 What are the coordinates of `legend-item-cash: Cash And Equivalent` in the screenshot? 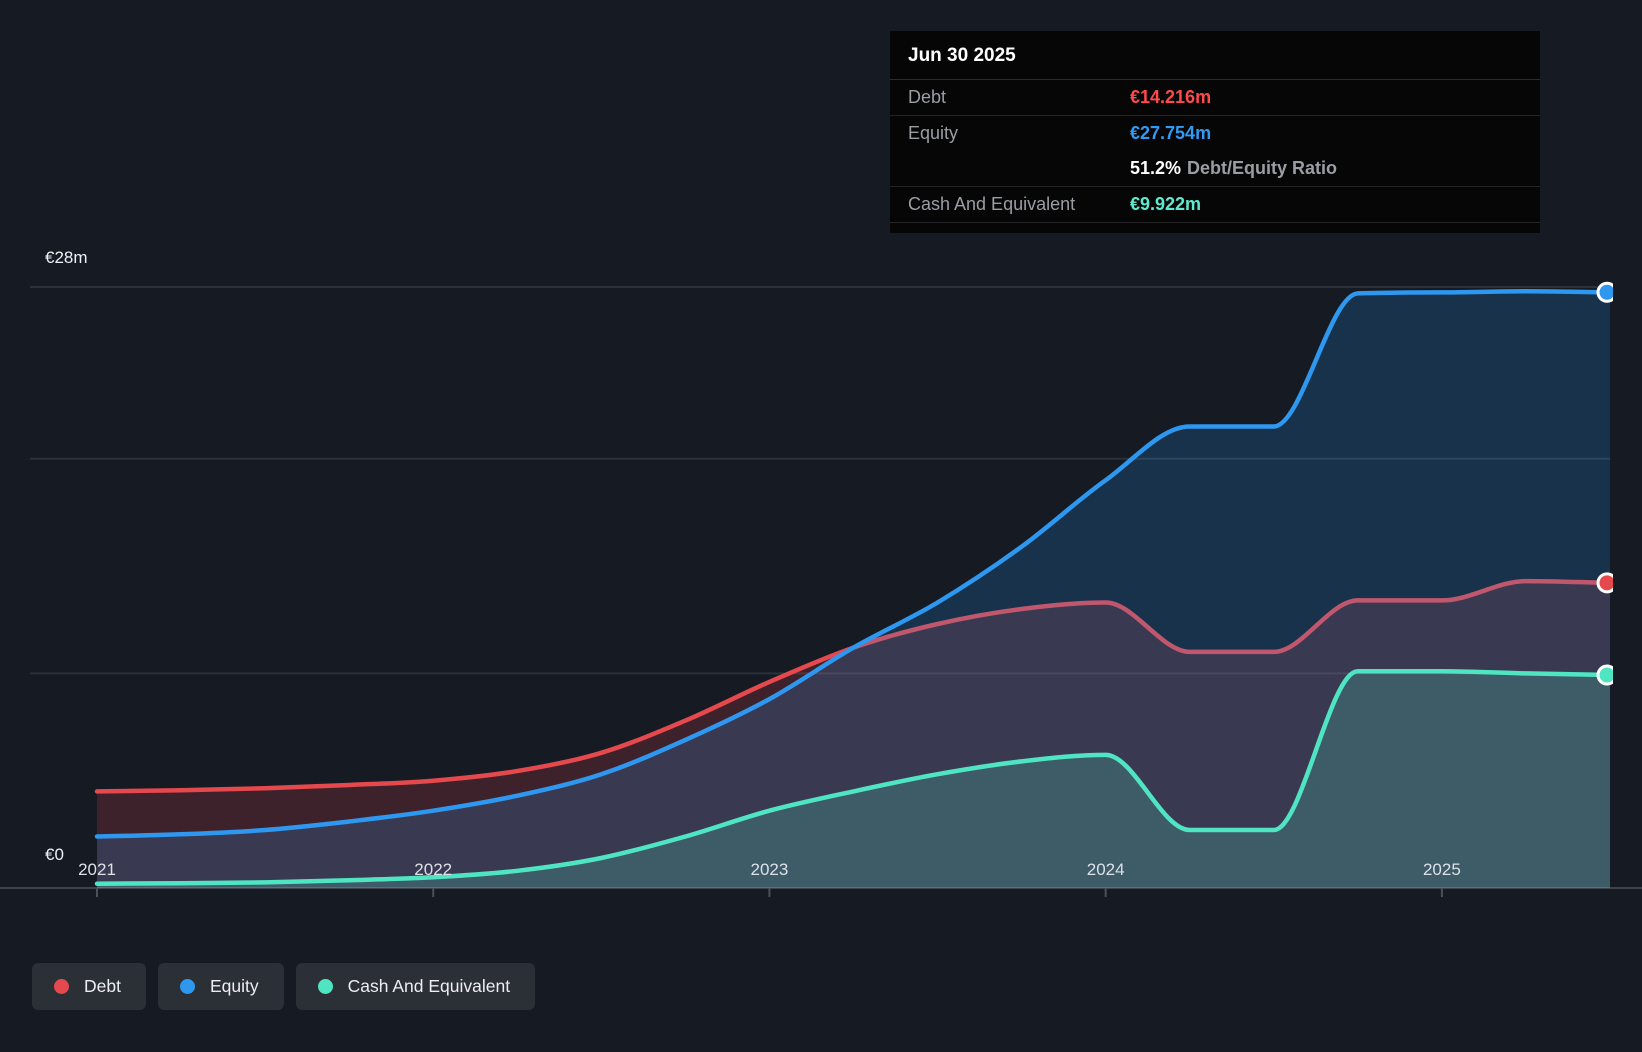 It's located at (415, 986).